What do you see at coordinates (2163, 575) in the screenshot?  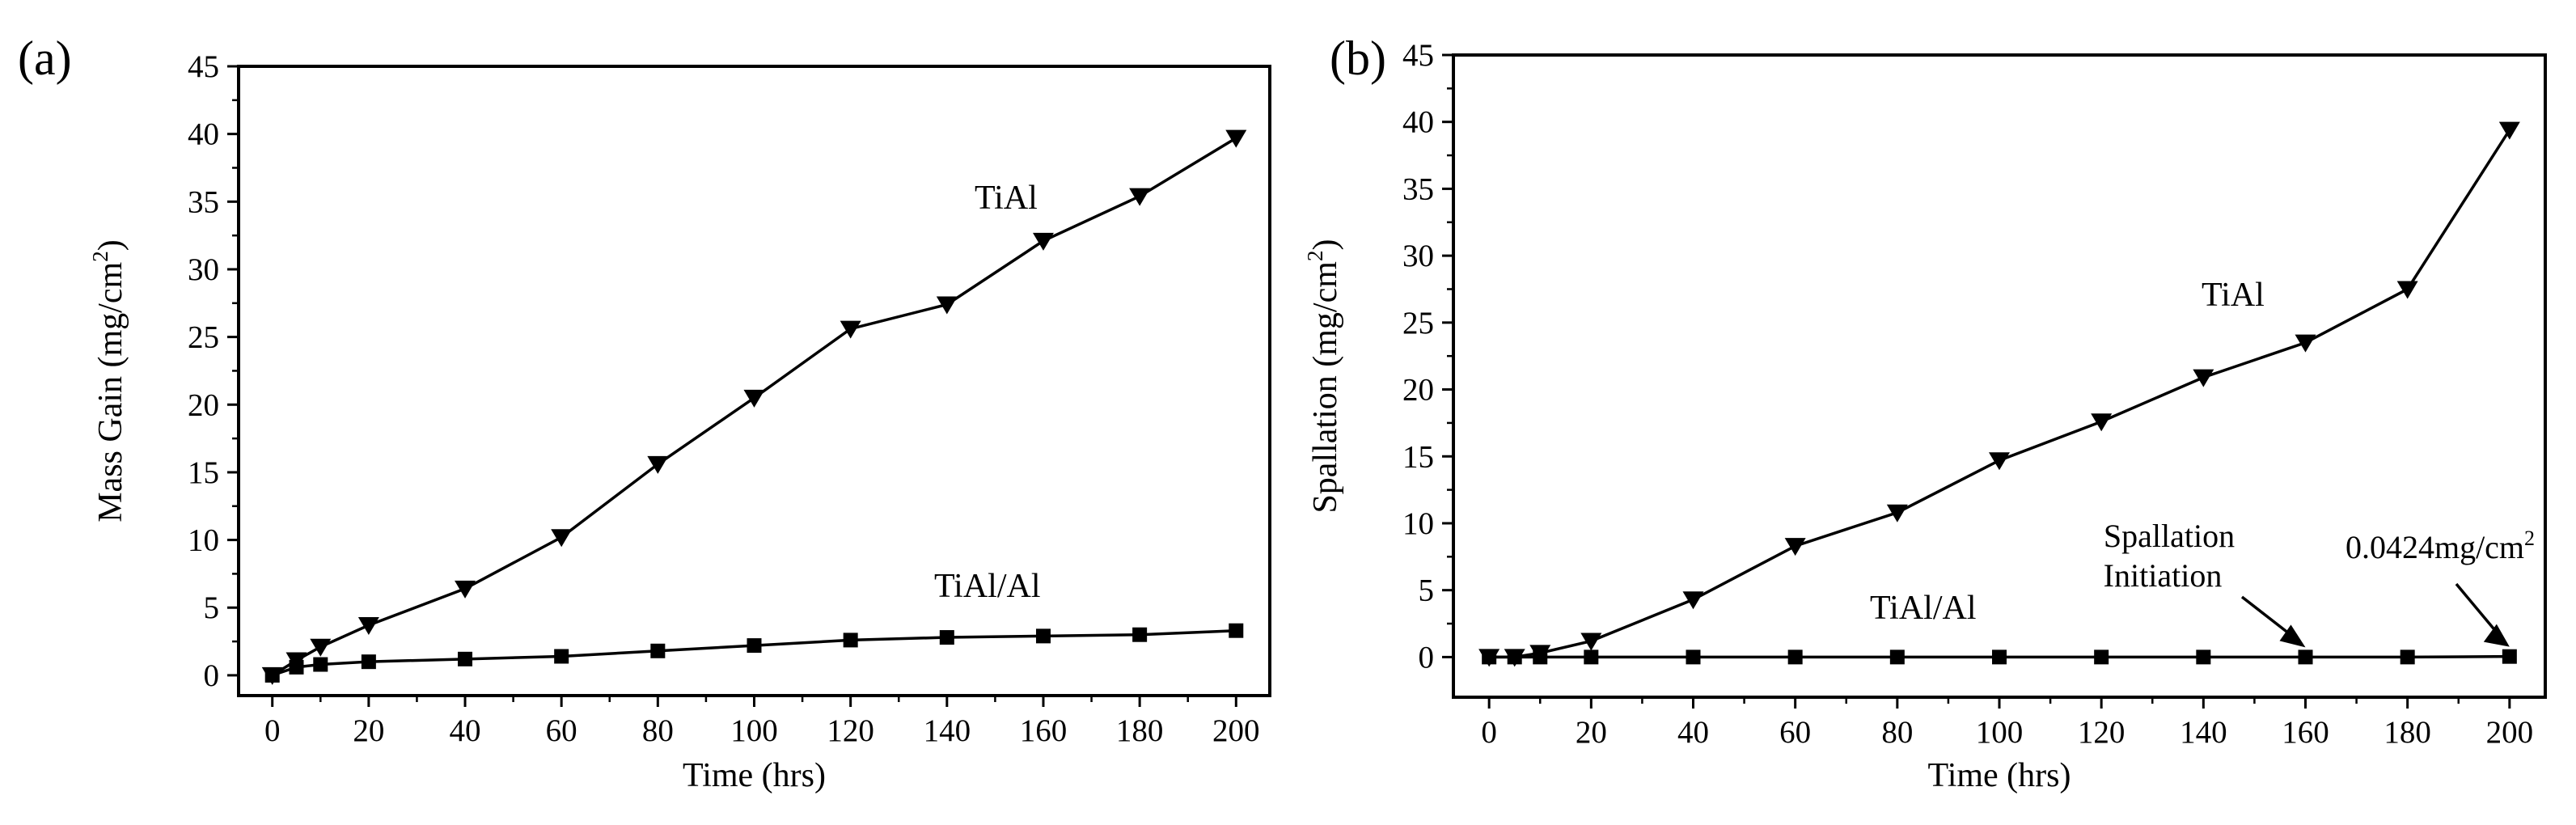 I see `annotation-initiation: Initiation` at bounding box center [2163, 575].